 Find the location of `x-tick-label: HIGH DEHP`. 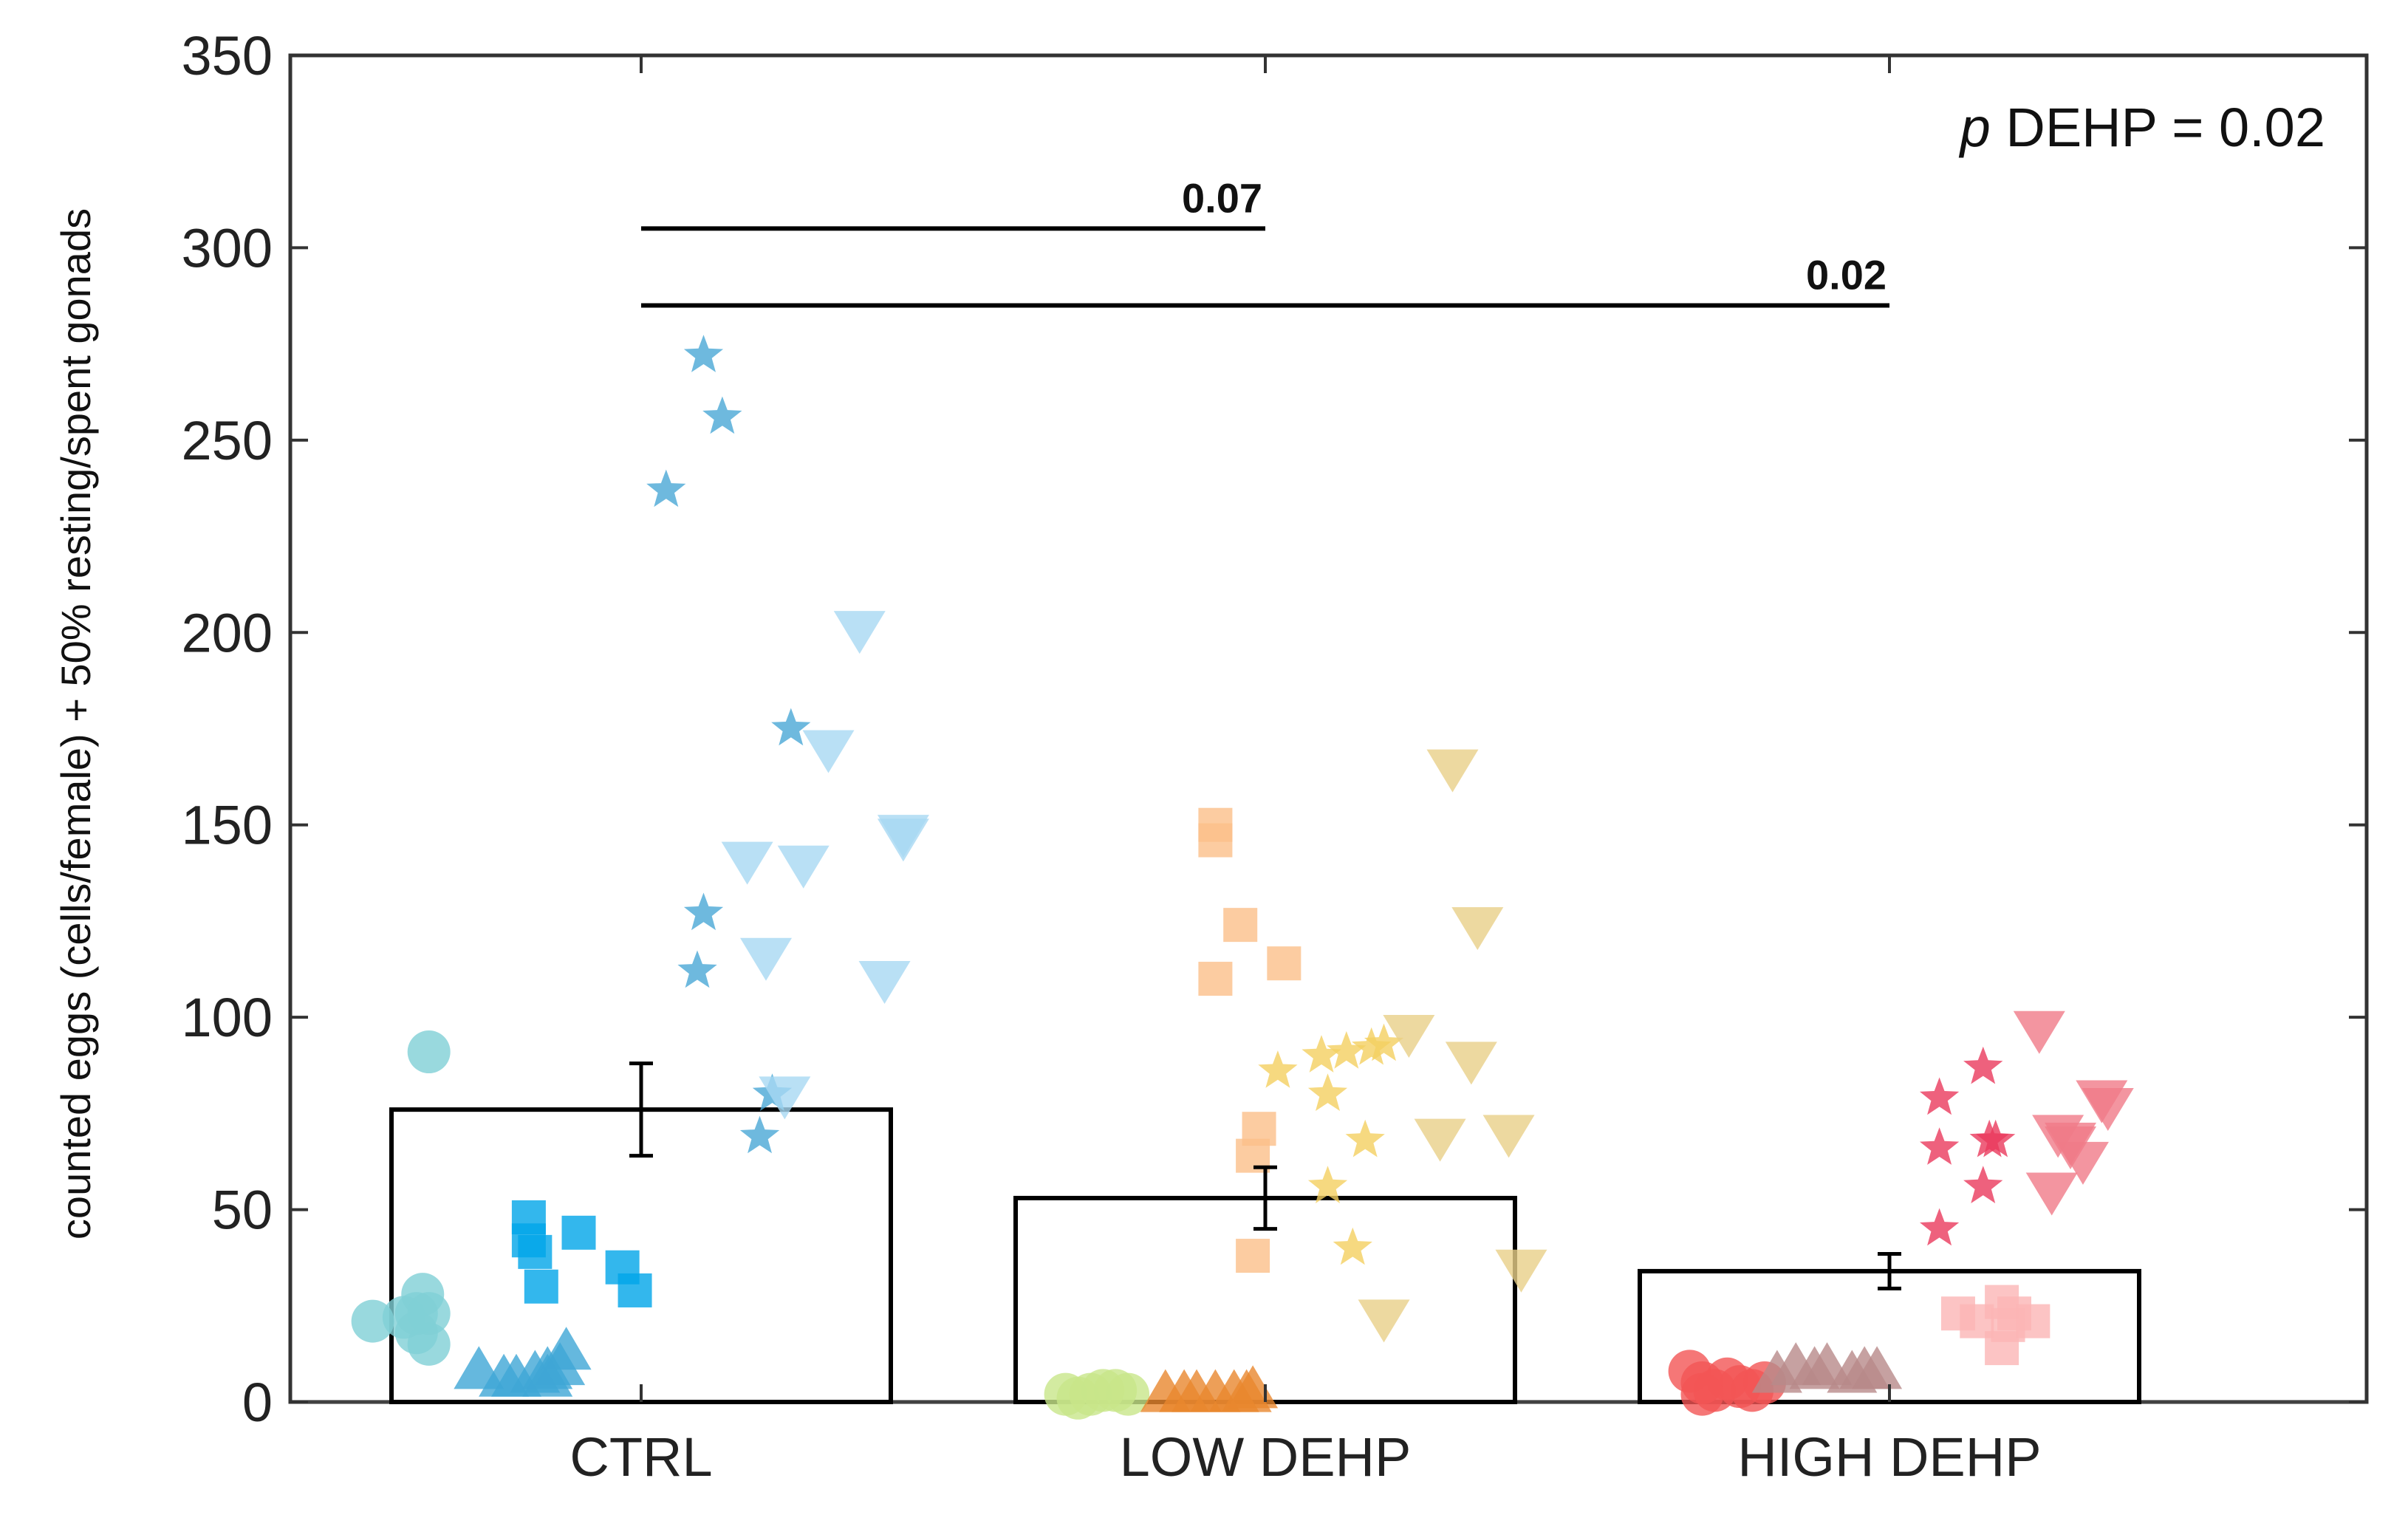

x-tick-label: HIGH DEHP is located at coordinates (1889, 1457).